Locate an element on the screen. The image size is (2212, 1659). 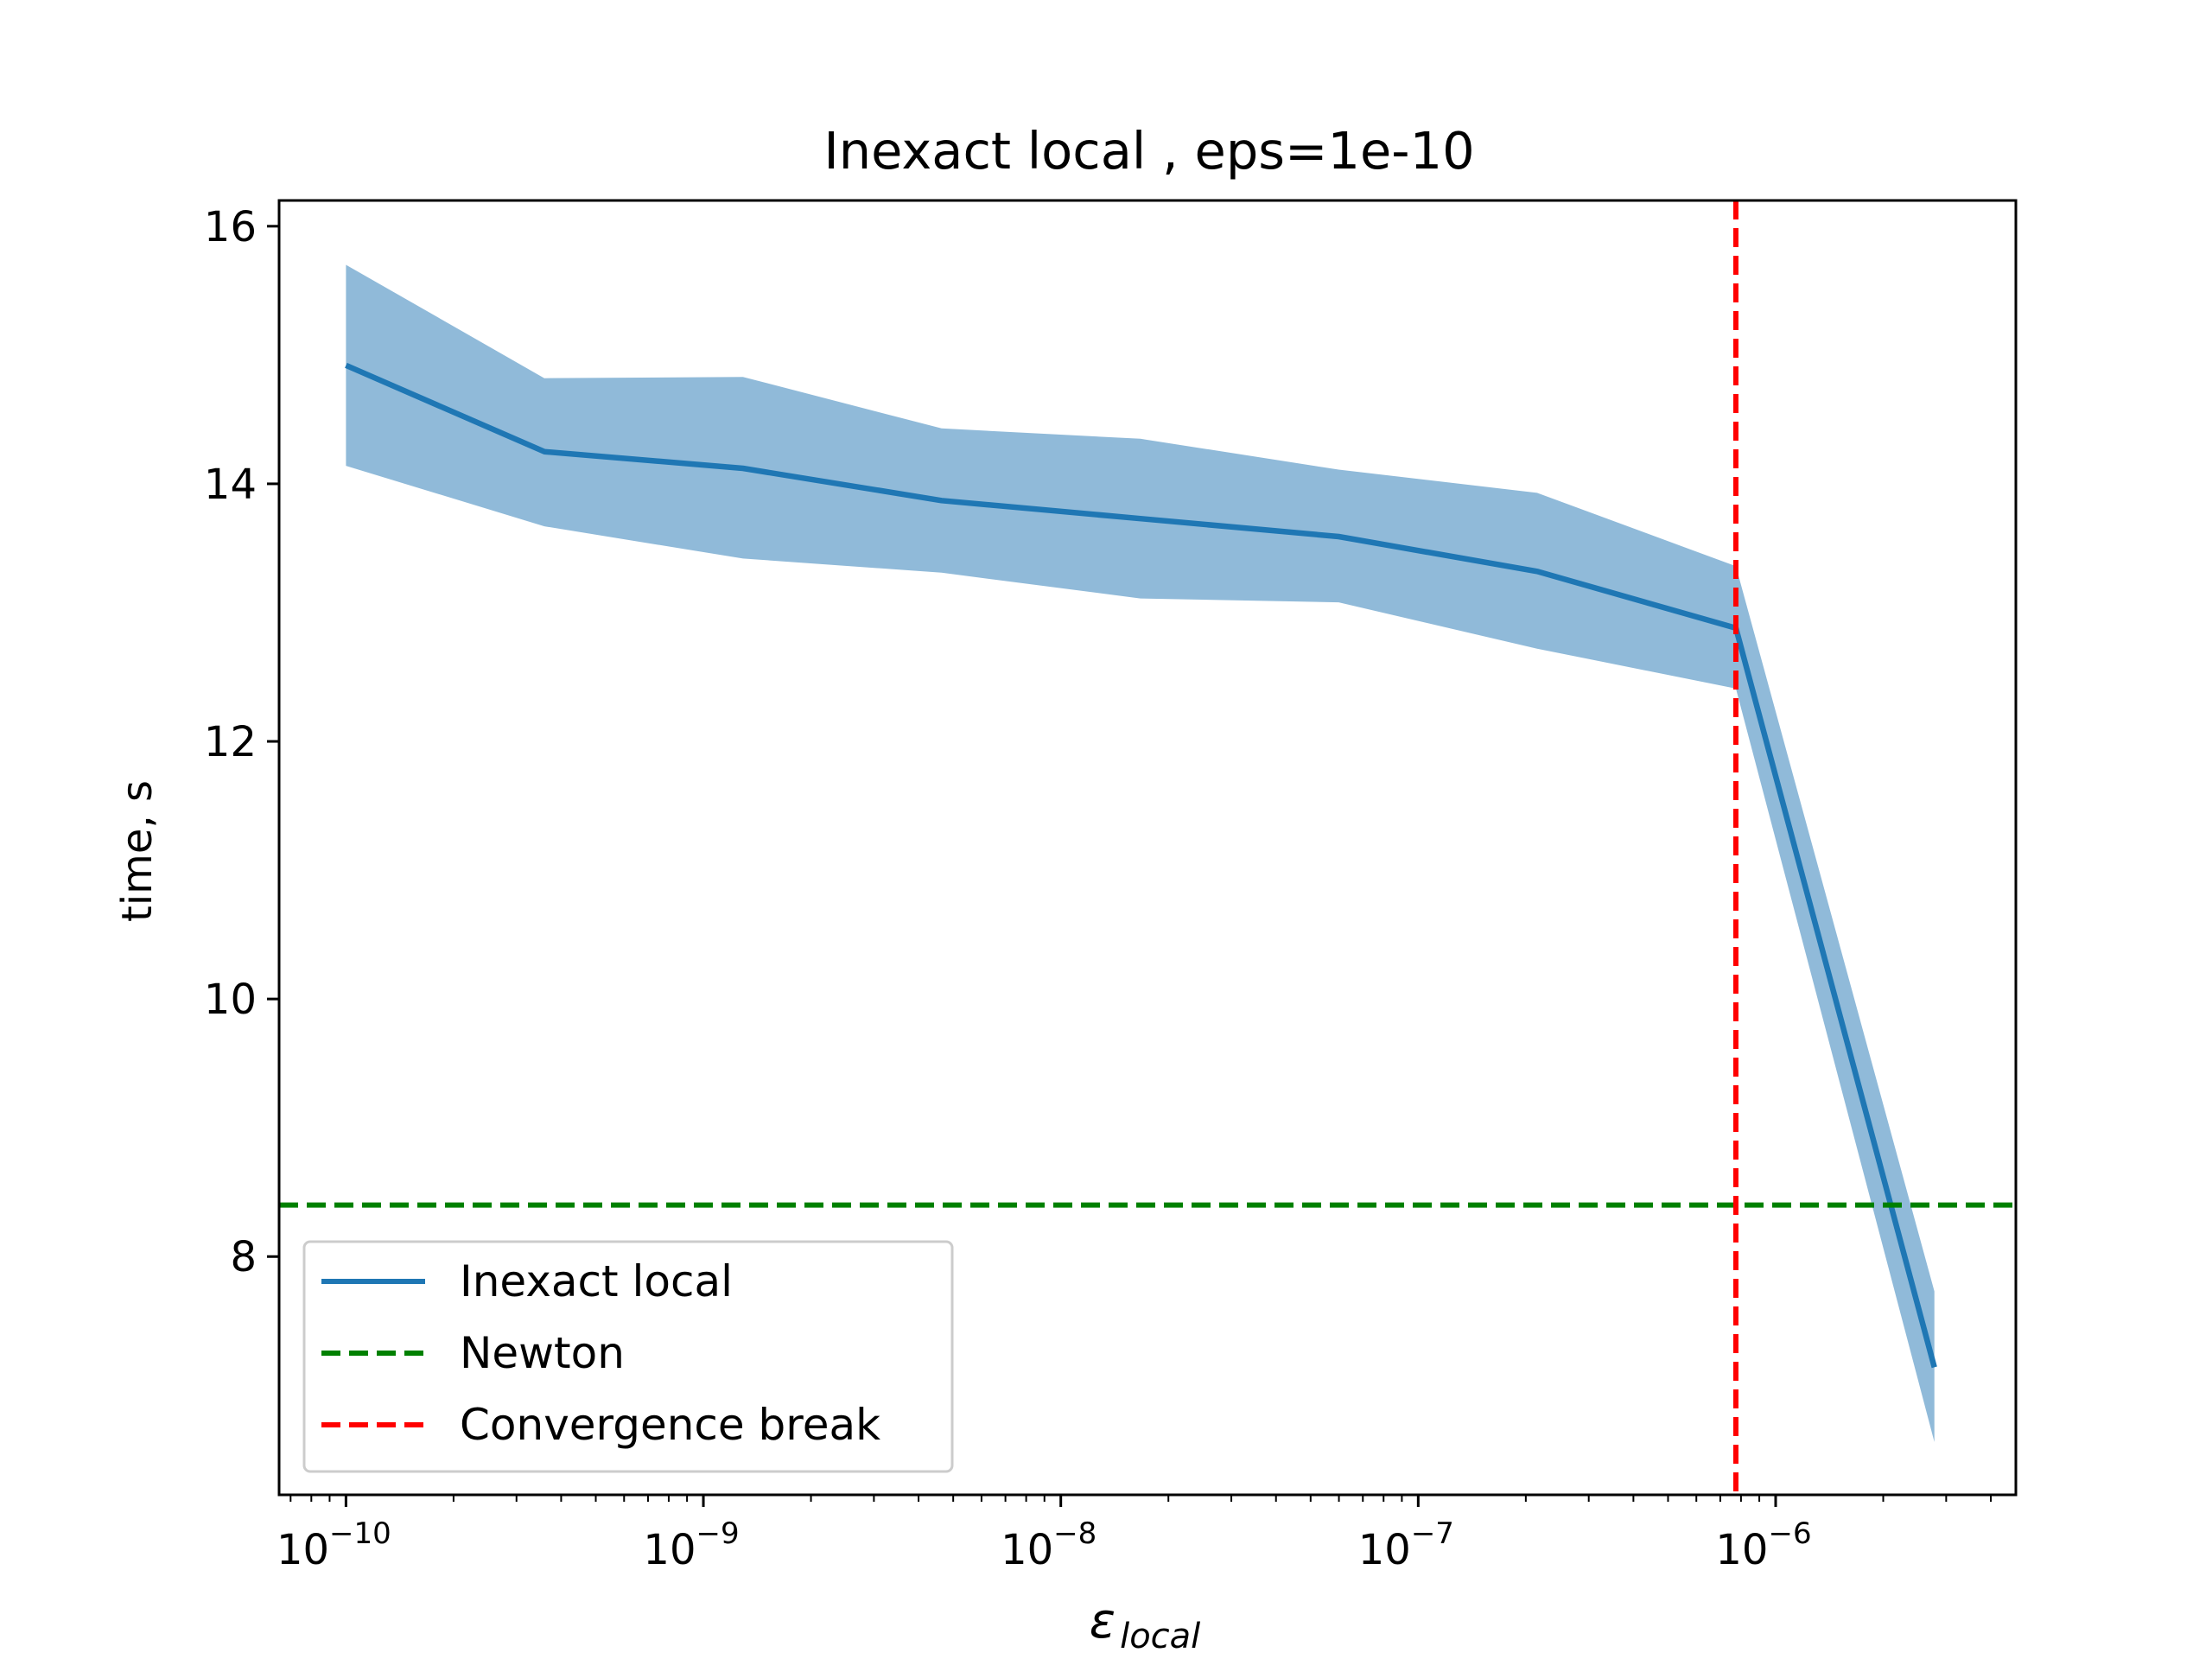
x-axis-label-subscript: local is located at coordinates (1160, 1636).